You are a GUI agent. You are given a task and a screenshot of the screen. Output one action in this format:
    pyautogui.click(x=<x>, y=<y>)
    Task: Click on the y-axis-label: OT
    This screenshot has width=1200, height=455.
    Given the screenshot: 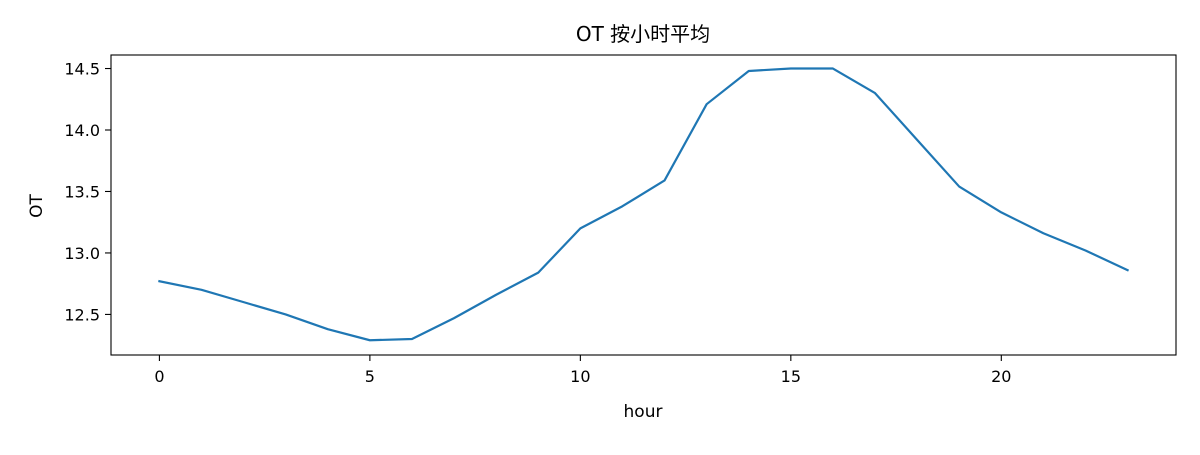 What is the action you would take?
    pyautogui.click(x=37, y=206)
    